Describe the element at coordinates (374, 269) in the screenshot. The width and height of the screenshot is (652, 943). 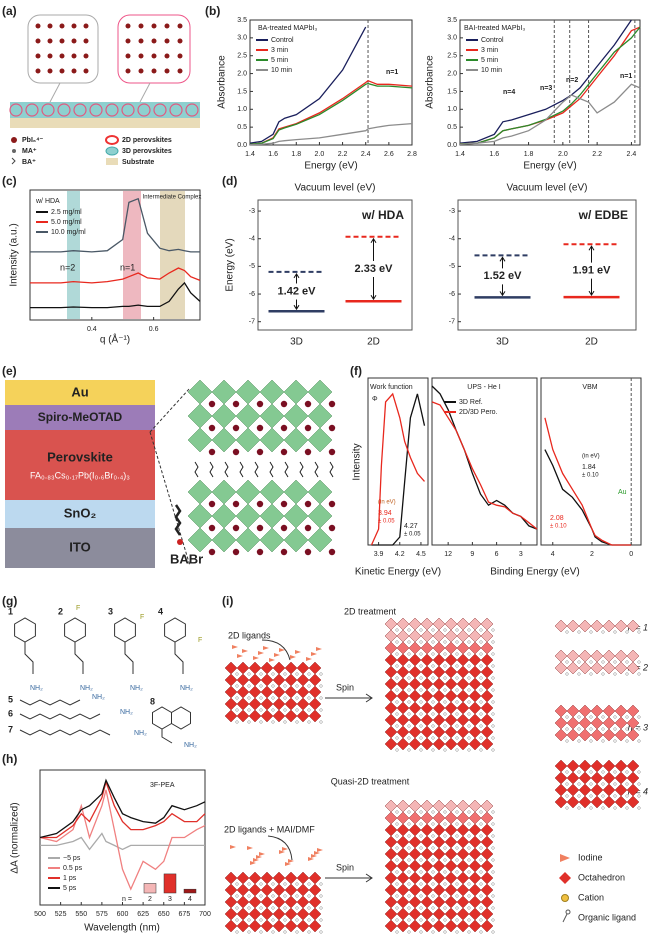
I see `gap-label: 2.33 eV` at that location.